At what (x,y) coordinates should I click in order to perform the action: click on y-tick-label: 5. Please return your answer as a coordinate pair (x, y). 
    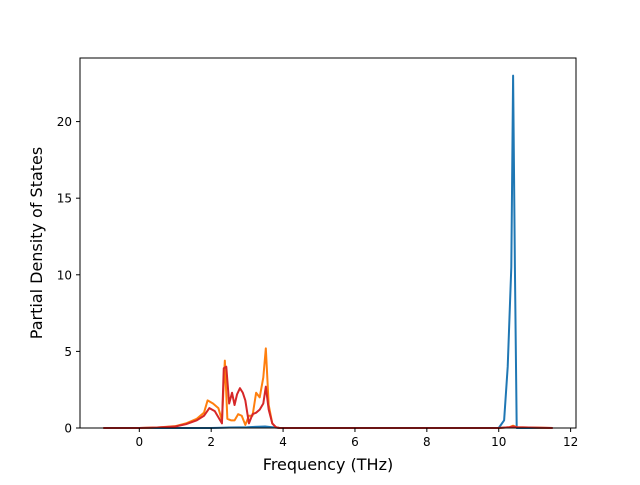
    Looking at the image, I should click on (68, 352).